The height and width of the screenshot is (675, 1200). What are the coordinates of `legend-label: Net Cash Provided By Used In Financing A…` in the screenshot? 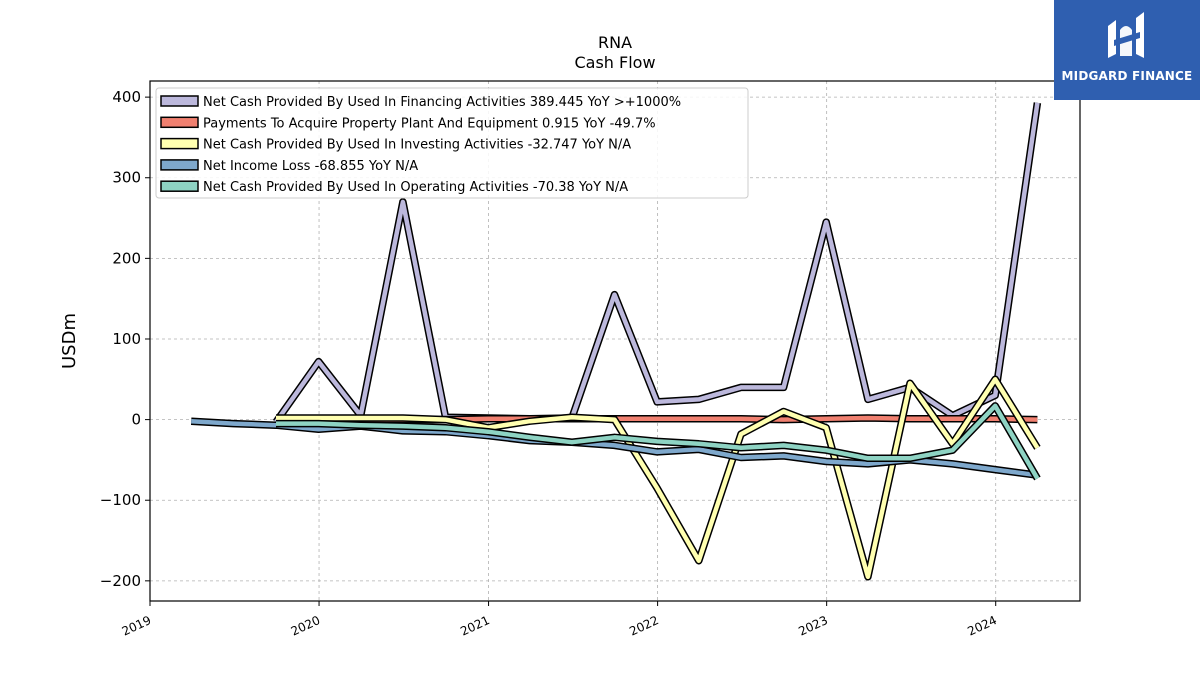 It's located at (442, 102).